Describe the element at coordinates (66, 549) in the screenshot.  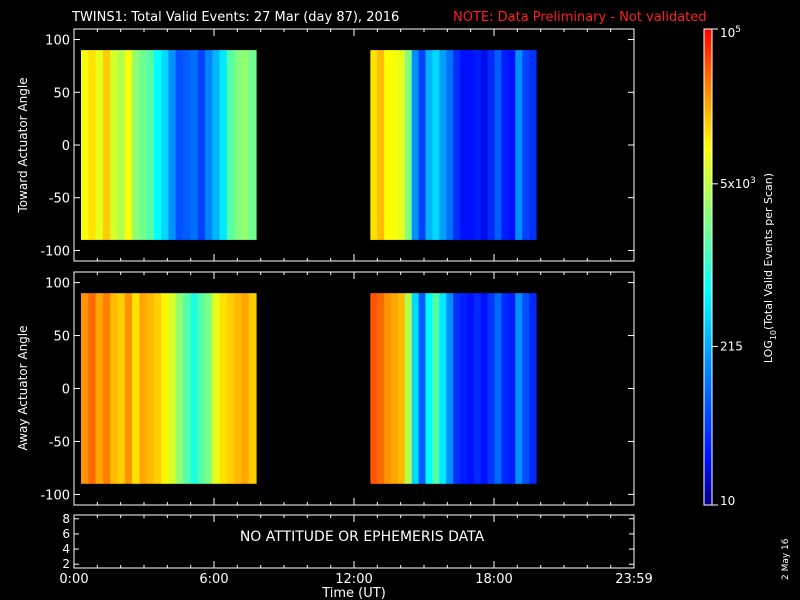
I see `y-tick-label: 4` at that location.